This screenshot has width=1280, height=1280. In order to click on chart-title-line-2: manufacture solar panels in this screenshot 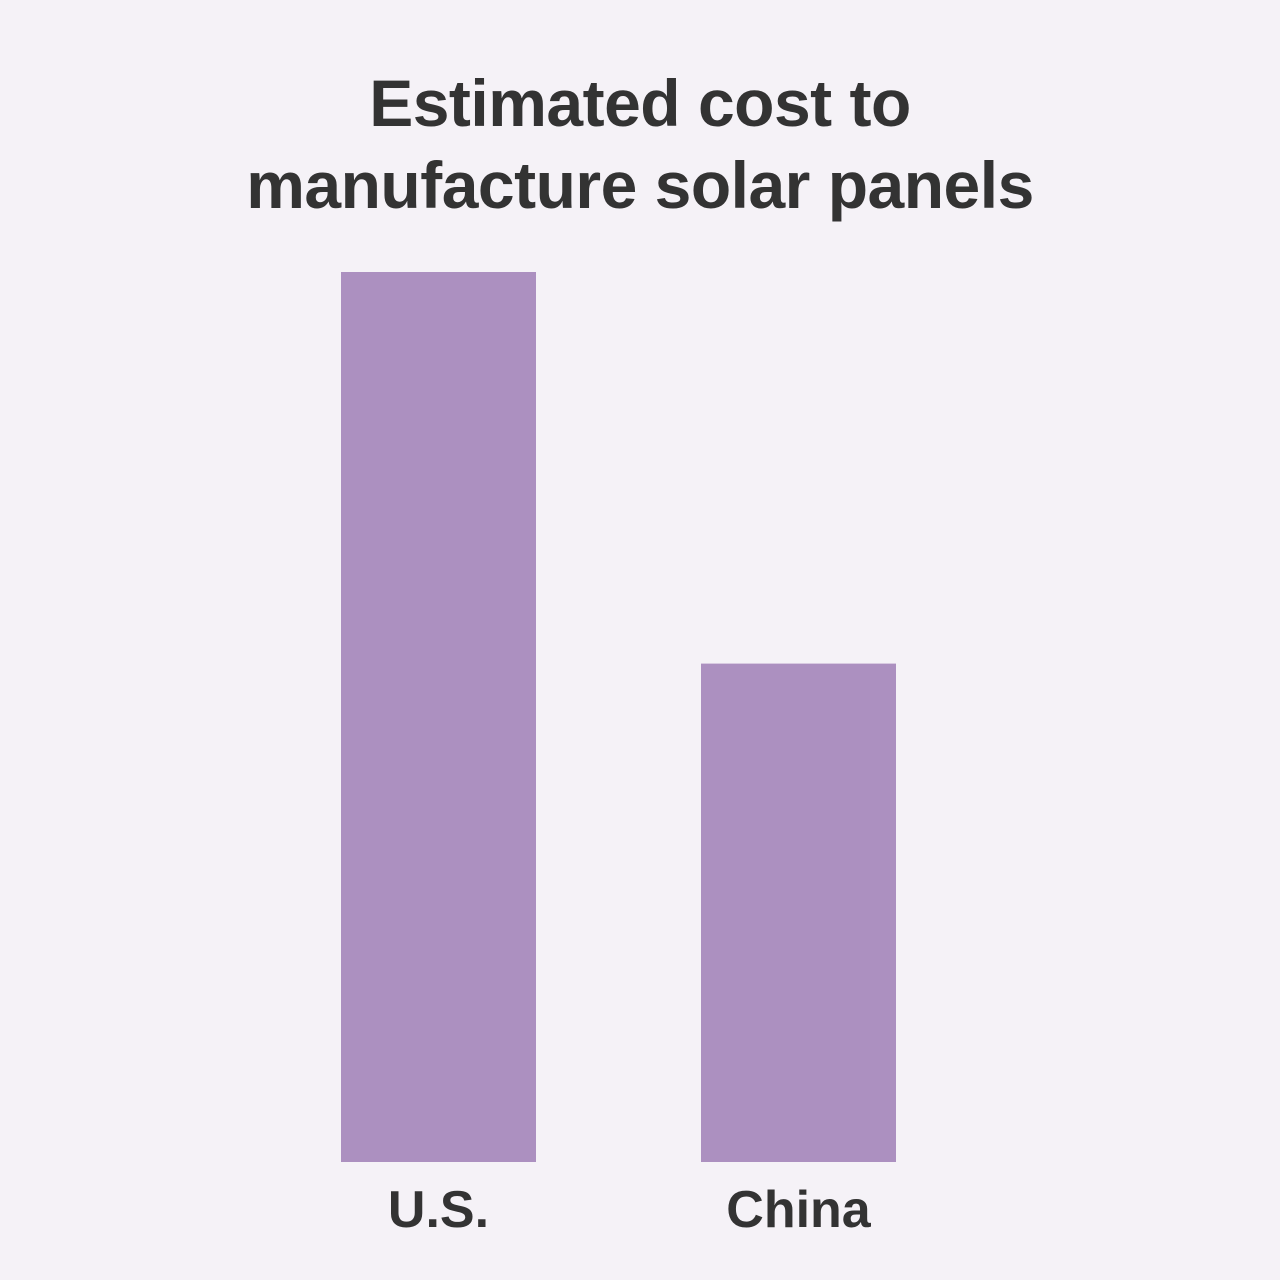, I will do `click(640, 185)`.